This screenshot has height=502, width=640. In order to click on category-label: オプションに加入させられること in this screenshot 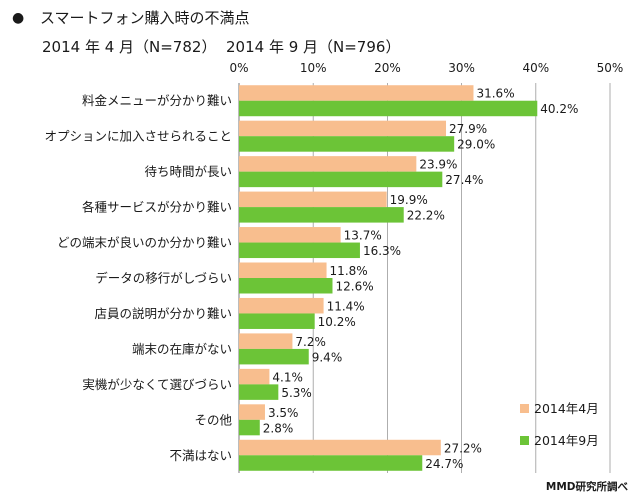, I will do `click(138, 136)`.